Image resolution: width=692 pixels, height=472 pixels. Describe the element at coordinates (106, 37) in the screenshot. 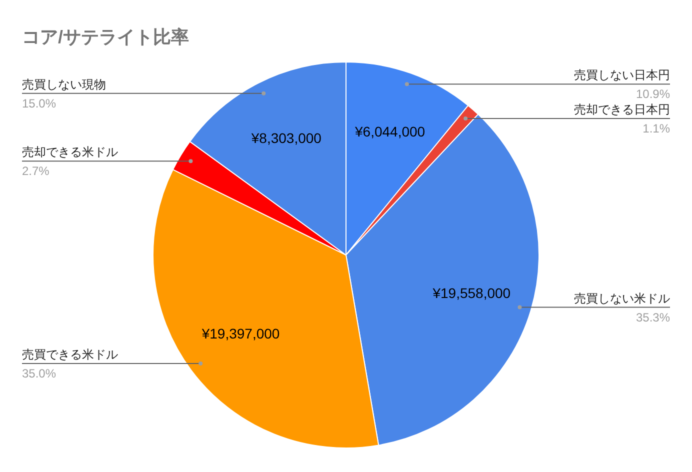

I see `title: コア/サテライト比率` at that location.